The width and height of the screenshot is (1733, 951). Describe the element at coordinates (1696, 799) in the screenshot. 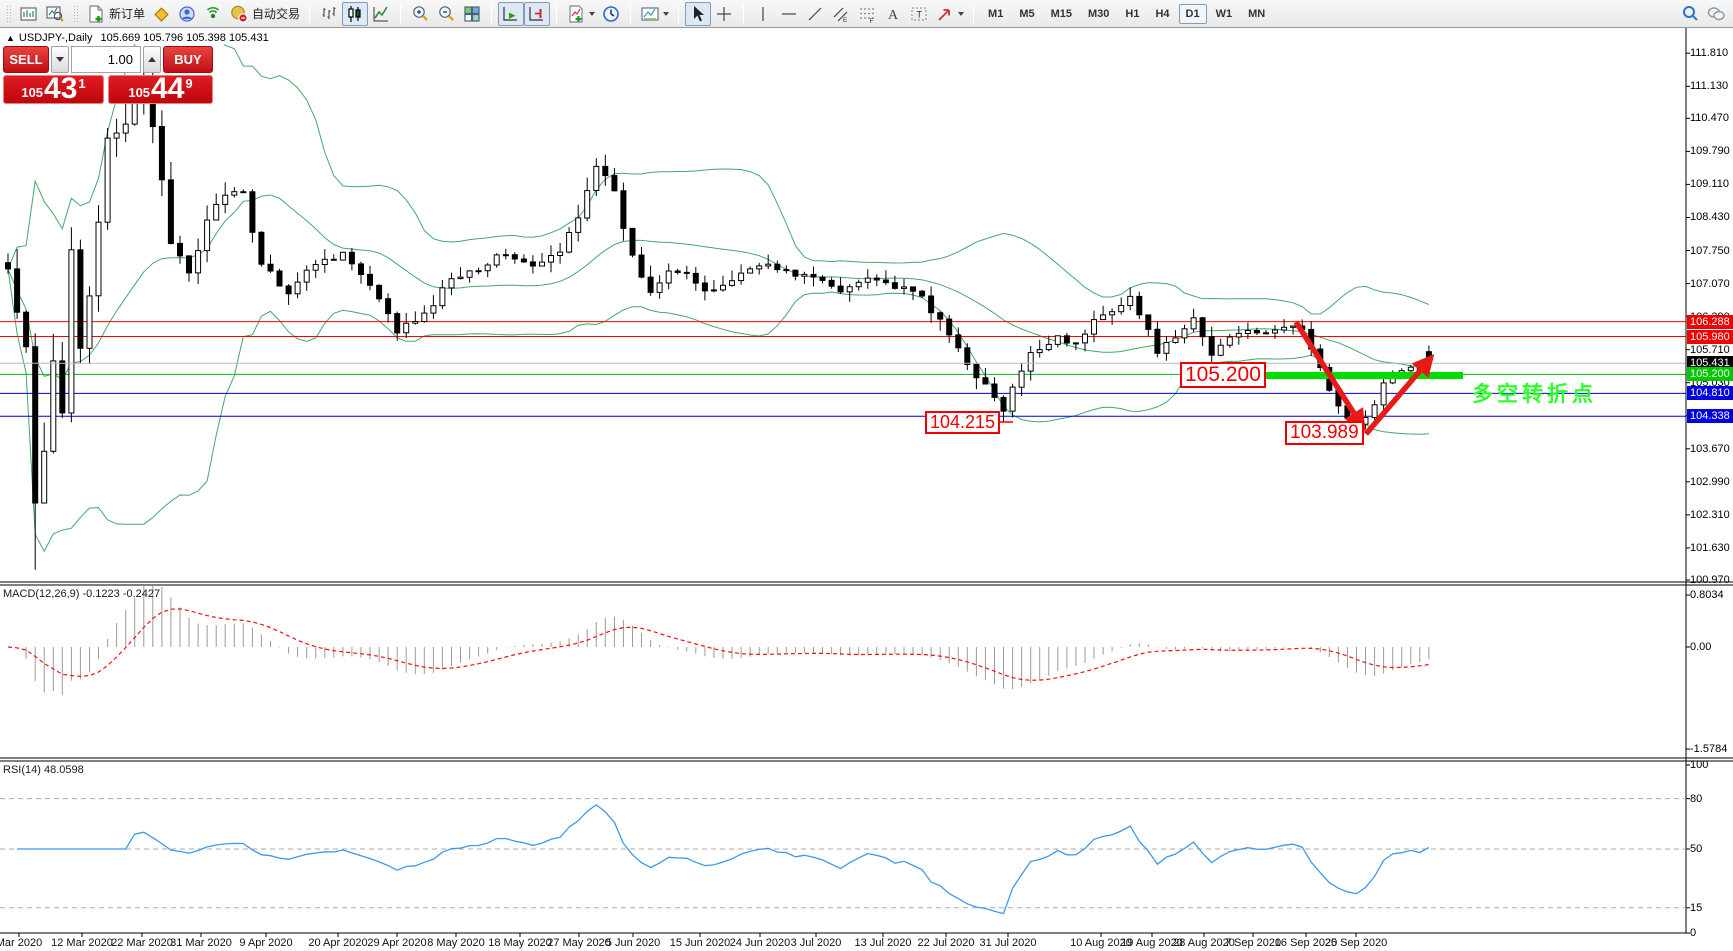

I see `rsi-tick-80: 80` at that location.